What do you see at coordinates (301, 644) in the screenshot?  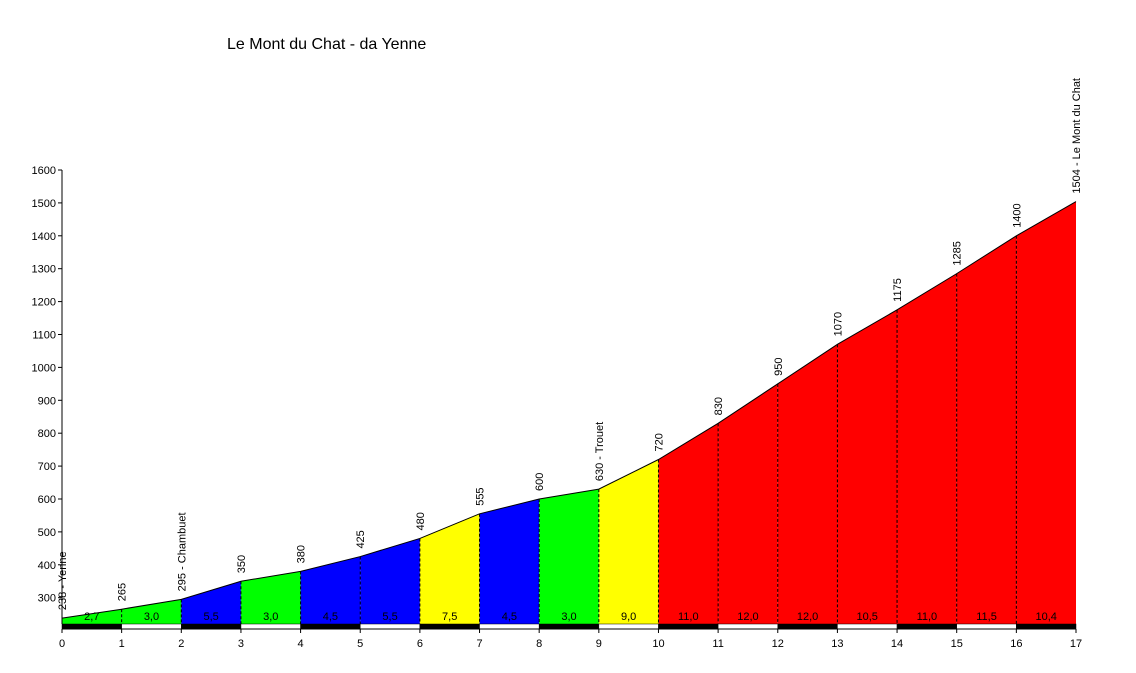 I see `x-tick-label-4: 4` at bounding box center [301, 644].